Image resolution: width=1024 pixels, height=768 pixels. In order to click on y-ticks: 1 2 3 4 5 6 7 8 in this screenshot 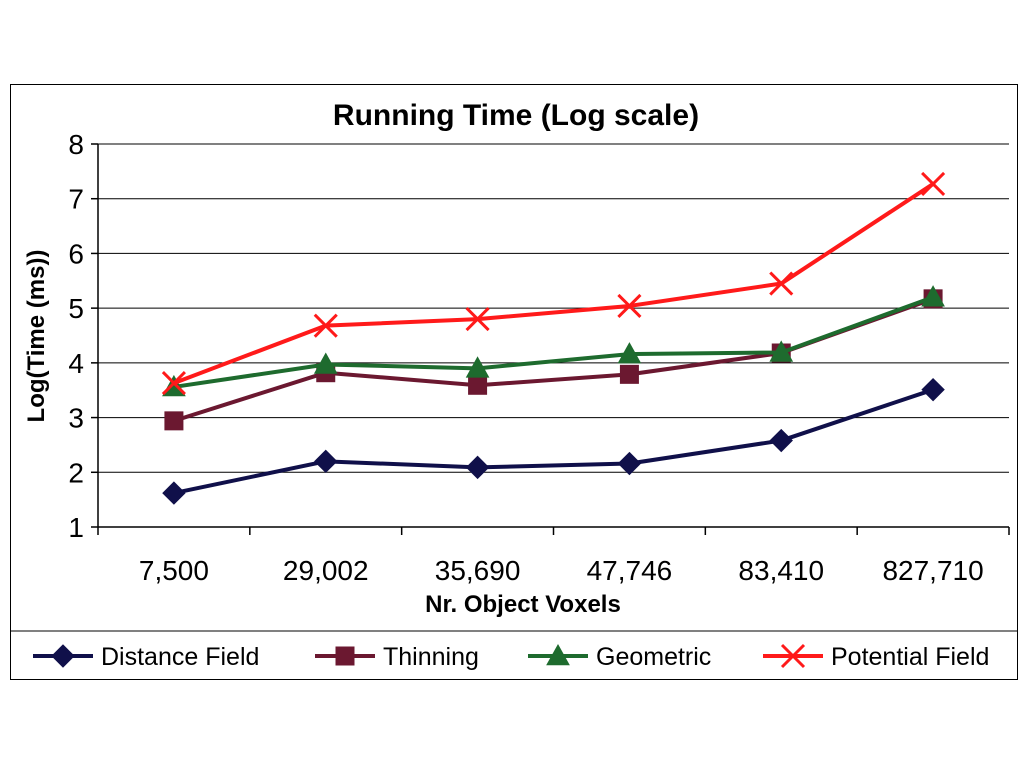, I will do `click(83, 336)`.